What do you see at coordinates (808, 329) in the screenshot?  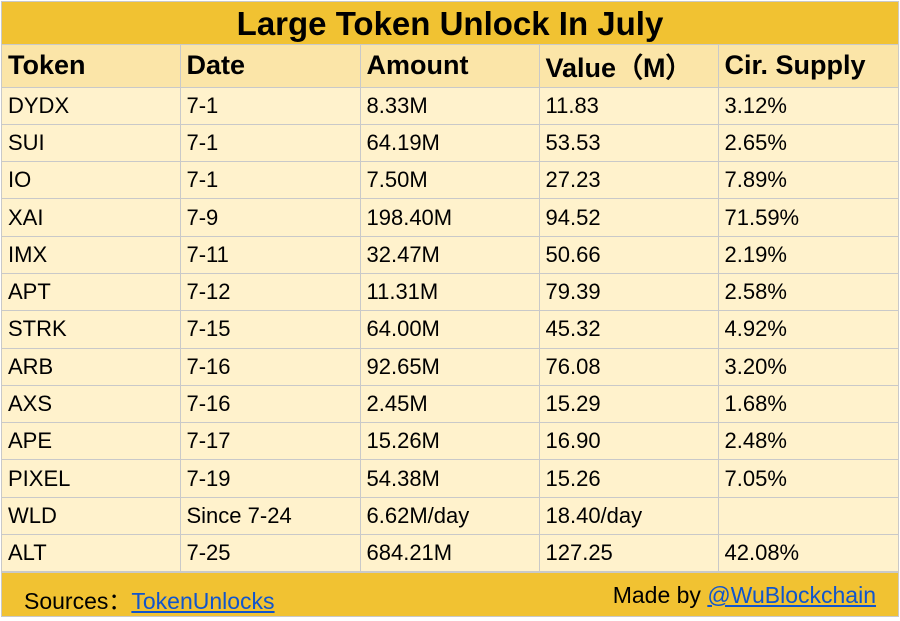 I see `cell-supply: 4.92%` at bounding box center [808, 329].